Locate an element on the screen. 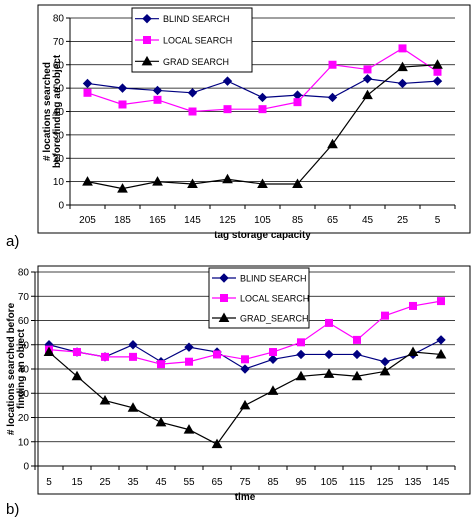 The height and width of the screenshot is (520, 474). legend: BLIND SEARCH LOCAL SEARCH GRAD SEARCH is located at coordinates (192, 40).